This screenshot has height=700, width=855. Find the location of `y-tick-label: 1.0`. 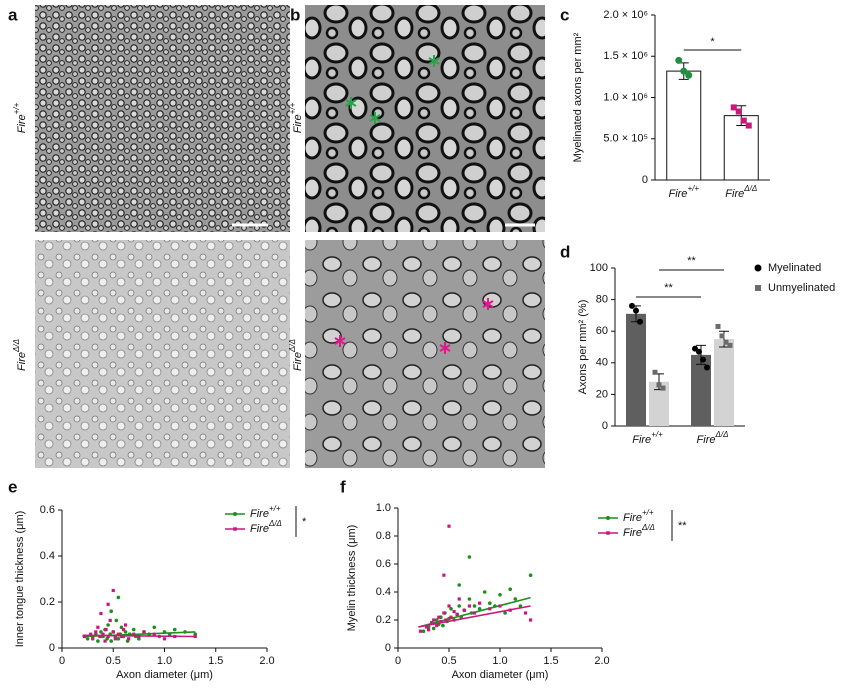

y-tick-label: 1.0 is located at coordinates (383, 508).